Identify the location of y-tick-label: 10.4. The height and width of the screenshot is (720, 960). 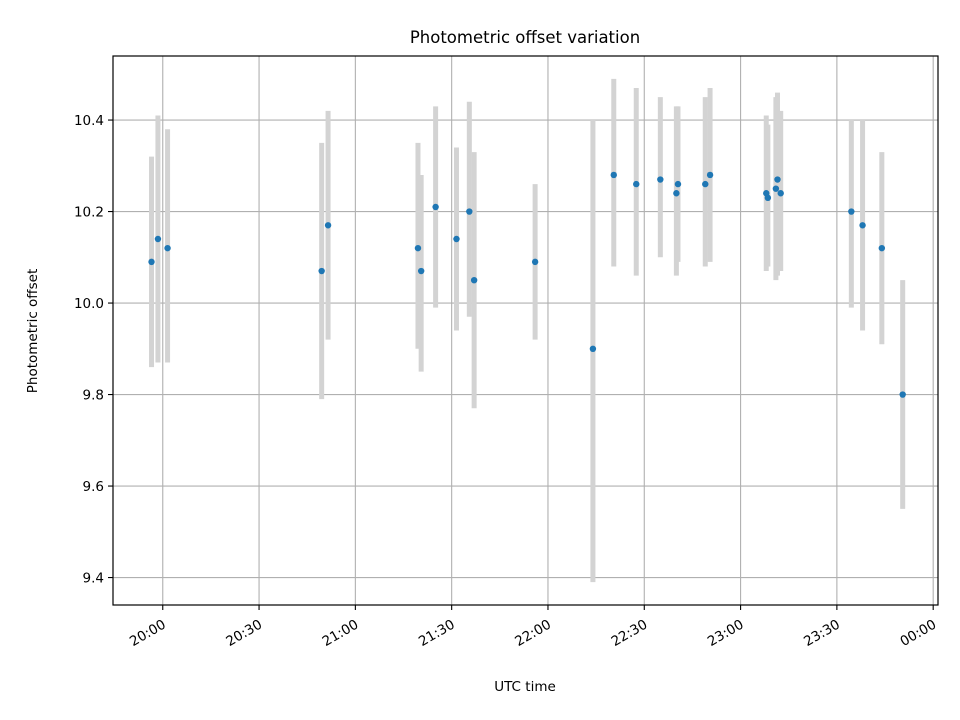
(89, 121).